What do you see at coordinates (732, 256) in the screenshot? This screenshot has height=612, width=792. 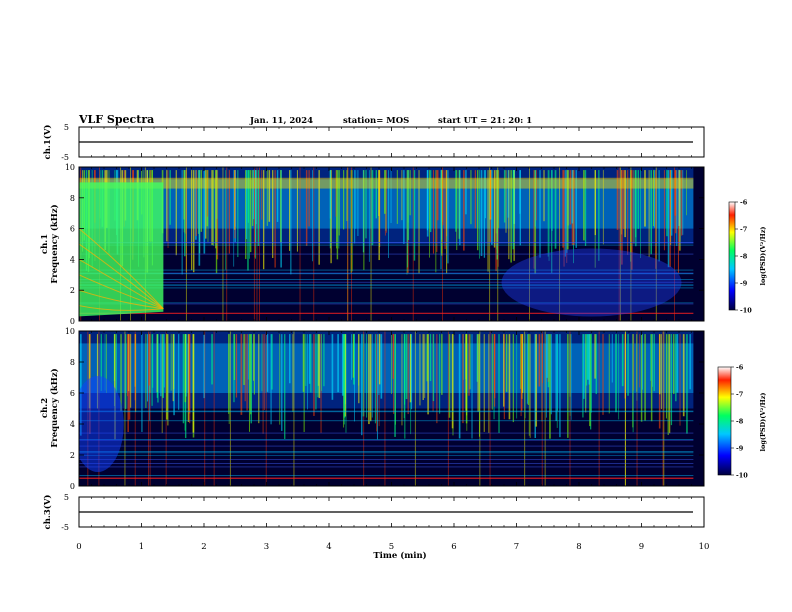 I see `ch1-colorbar-scale` at bounding box center [732, 256].